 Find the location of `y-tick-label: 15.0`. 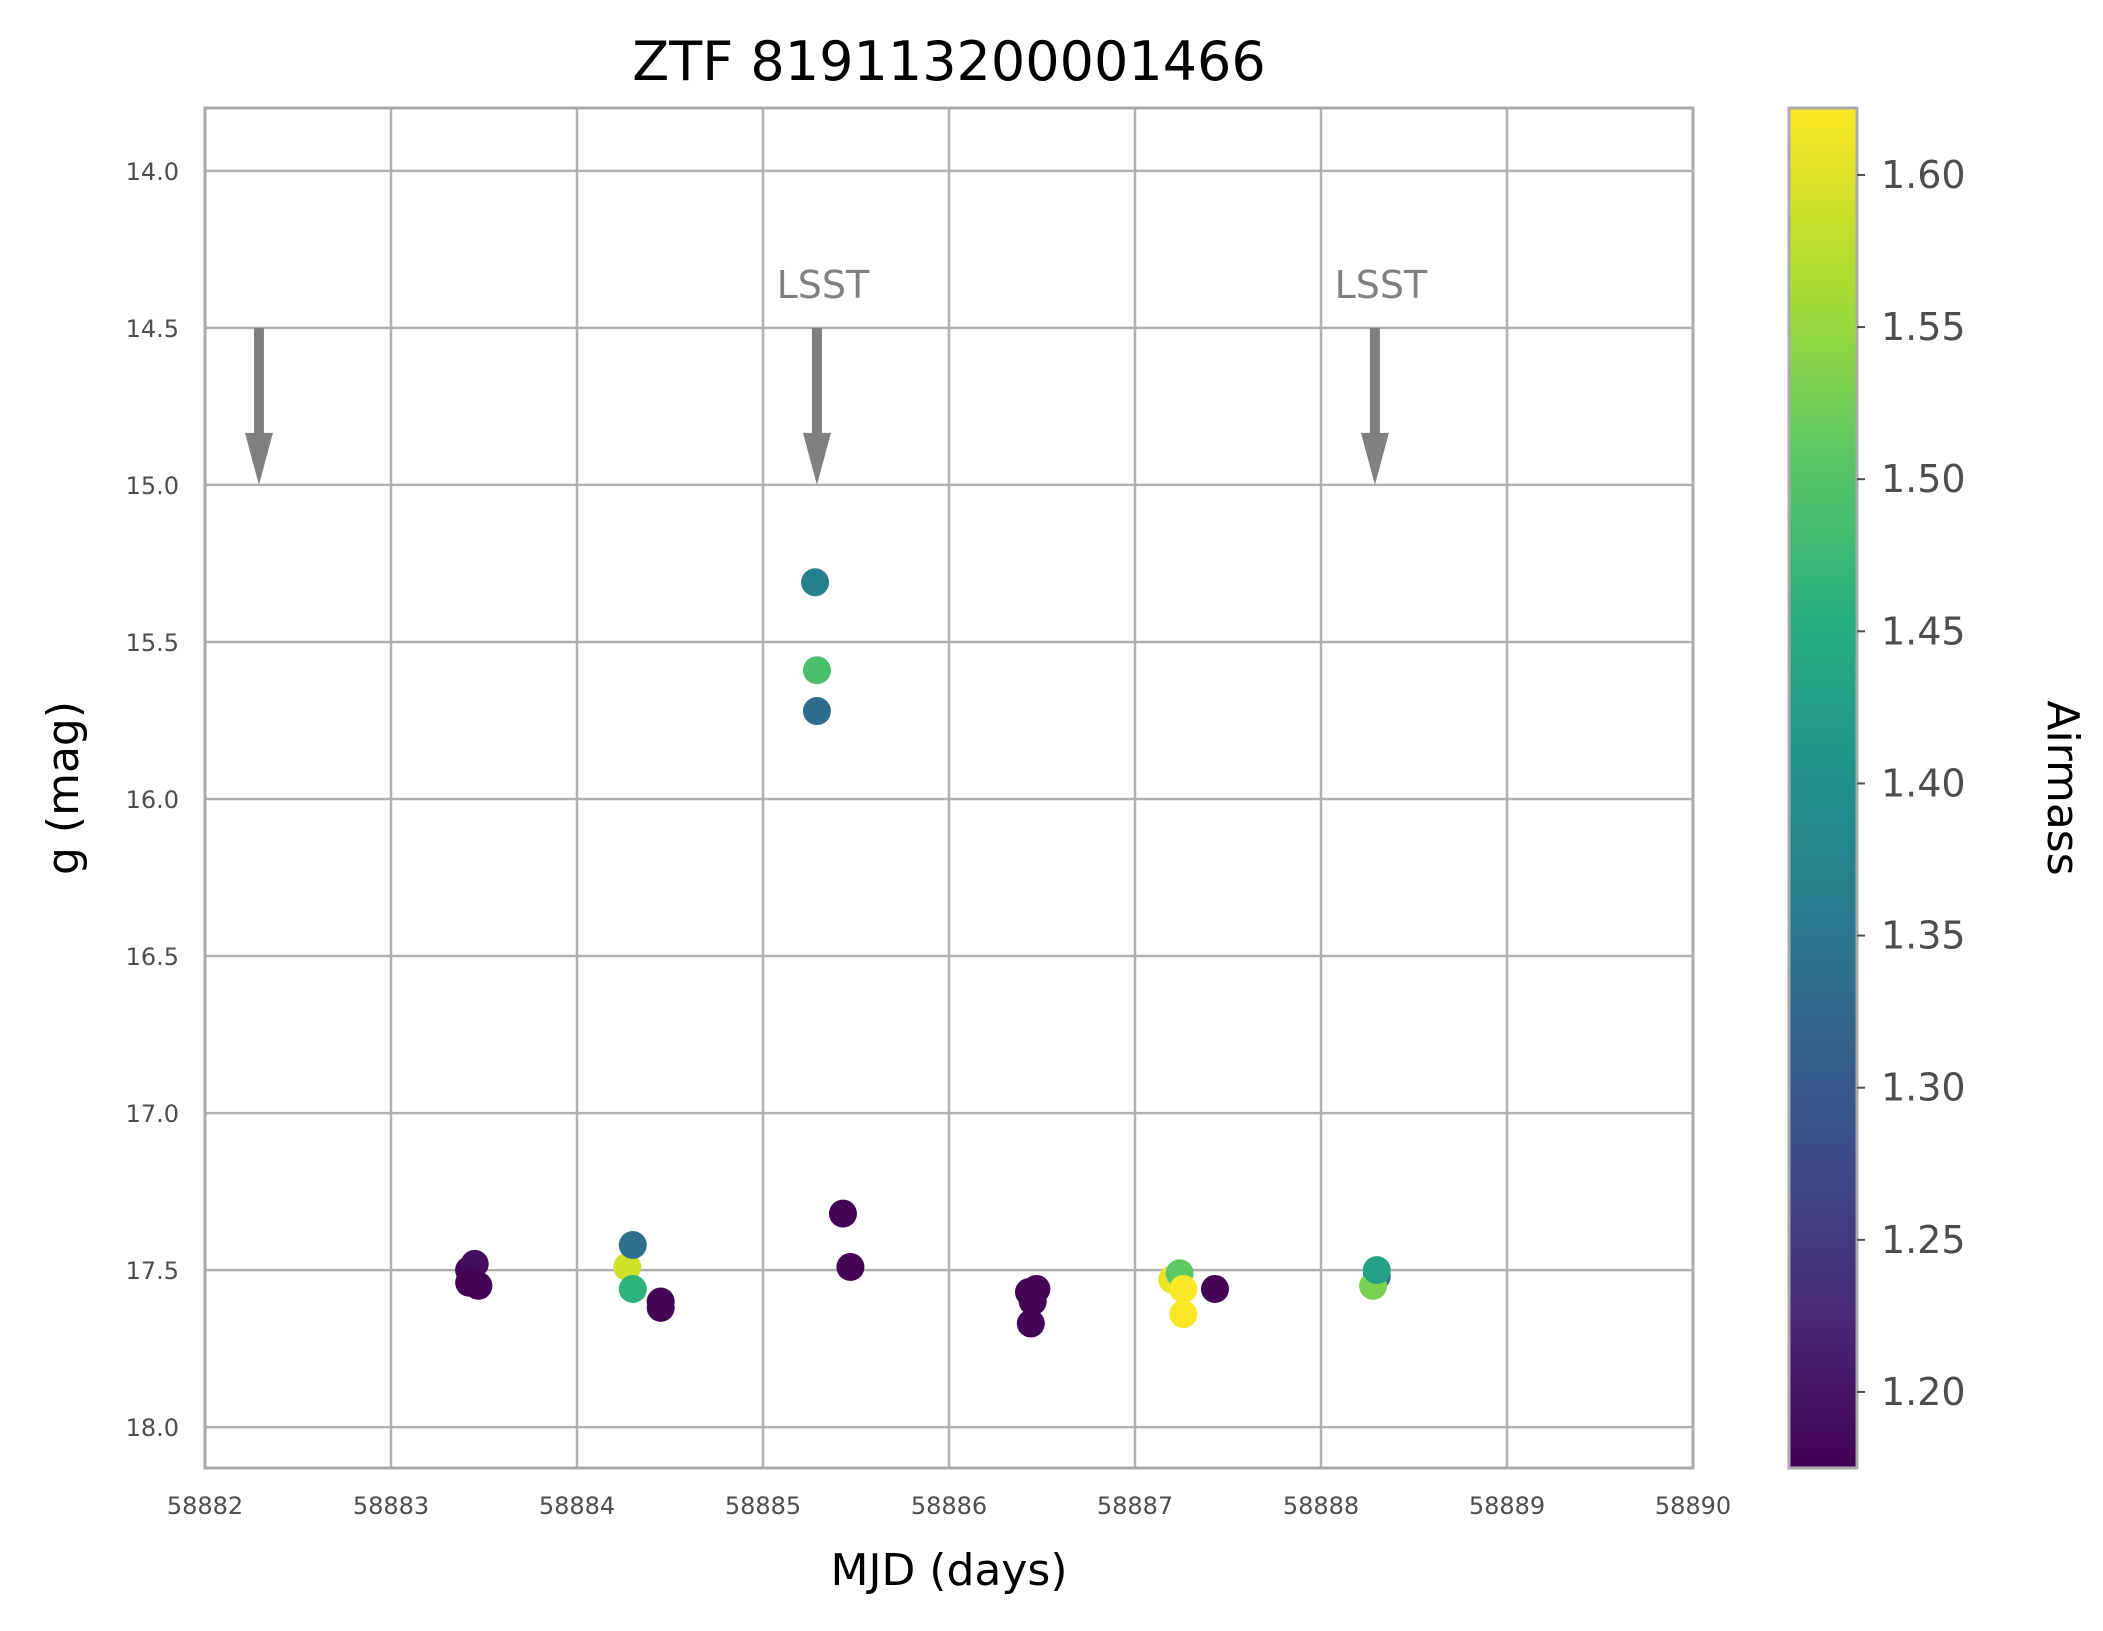

y-tick-label: 15.0 is located at coordinates (152, 486).